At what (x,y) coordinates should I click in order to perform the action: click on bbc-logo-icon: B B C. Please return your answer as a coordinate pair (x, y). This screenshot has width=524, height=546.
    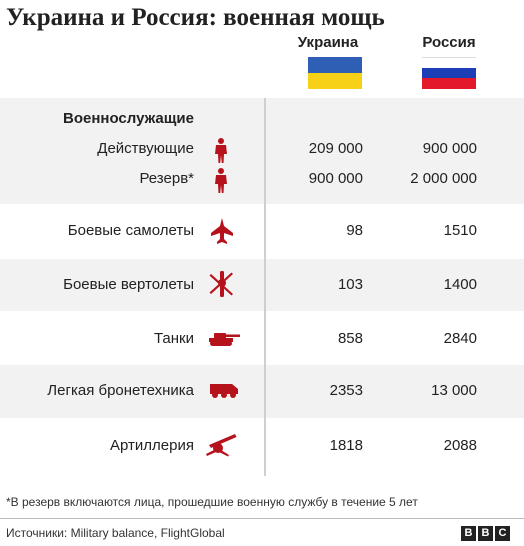
    Looking at the image, I should click on (485, 533).